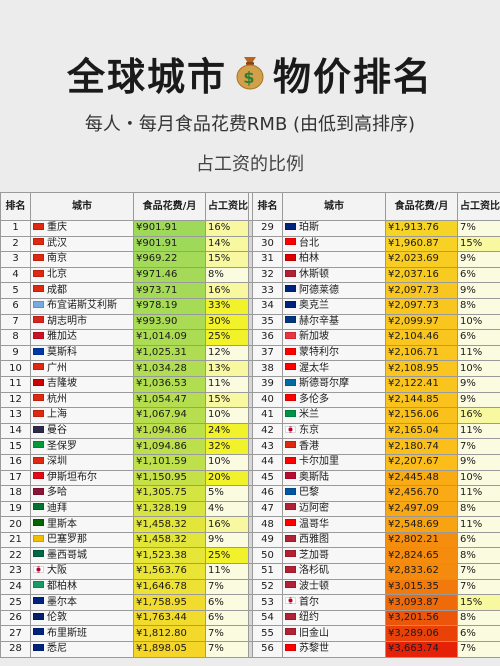 Image resolution: width=500 pixels, height=666 pixels. I want to click on wage-ratio-cell: 6%, so click(478, 275).